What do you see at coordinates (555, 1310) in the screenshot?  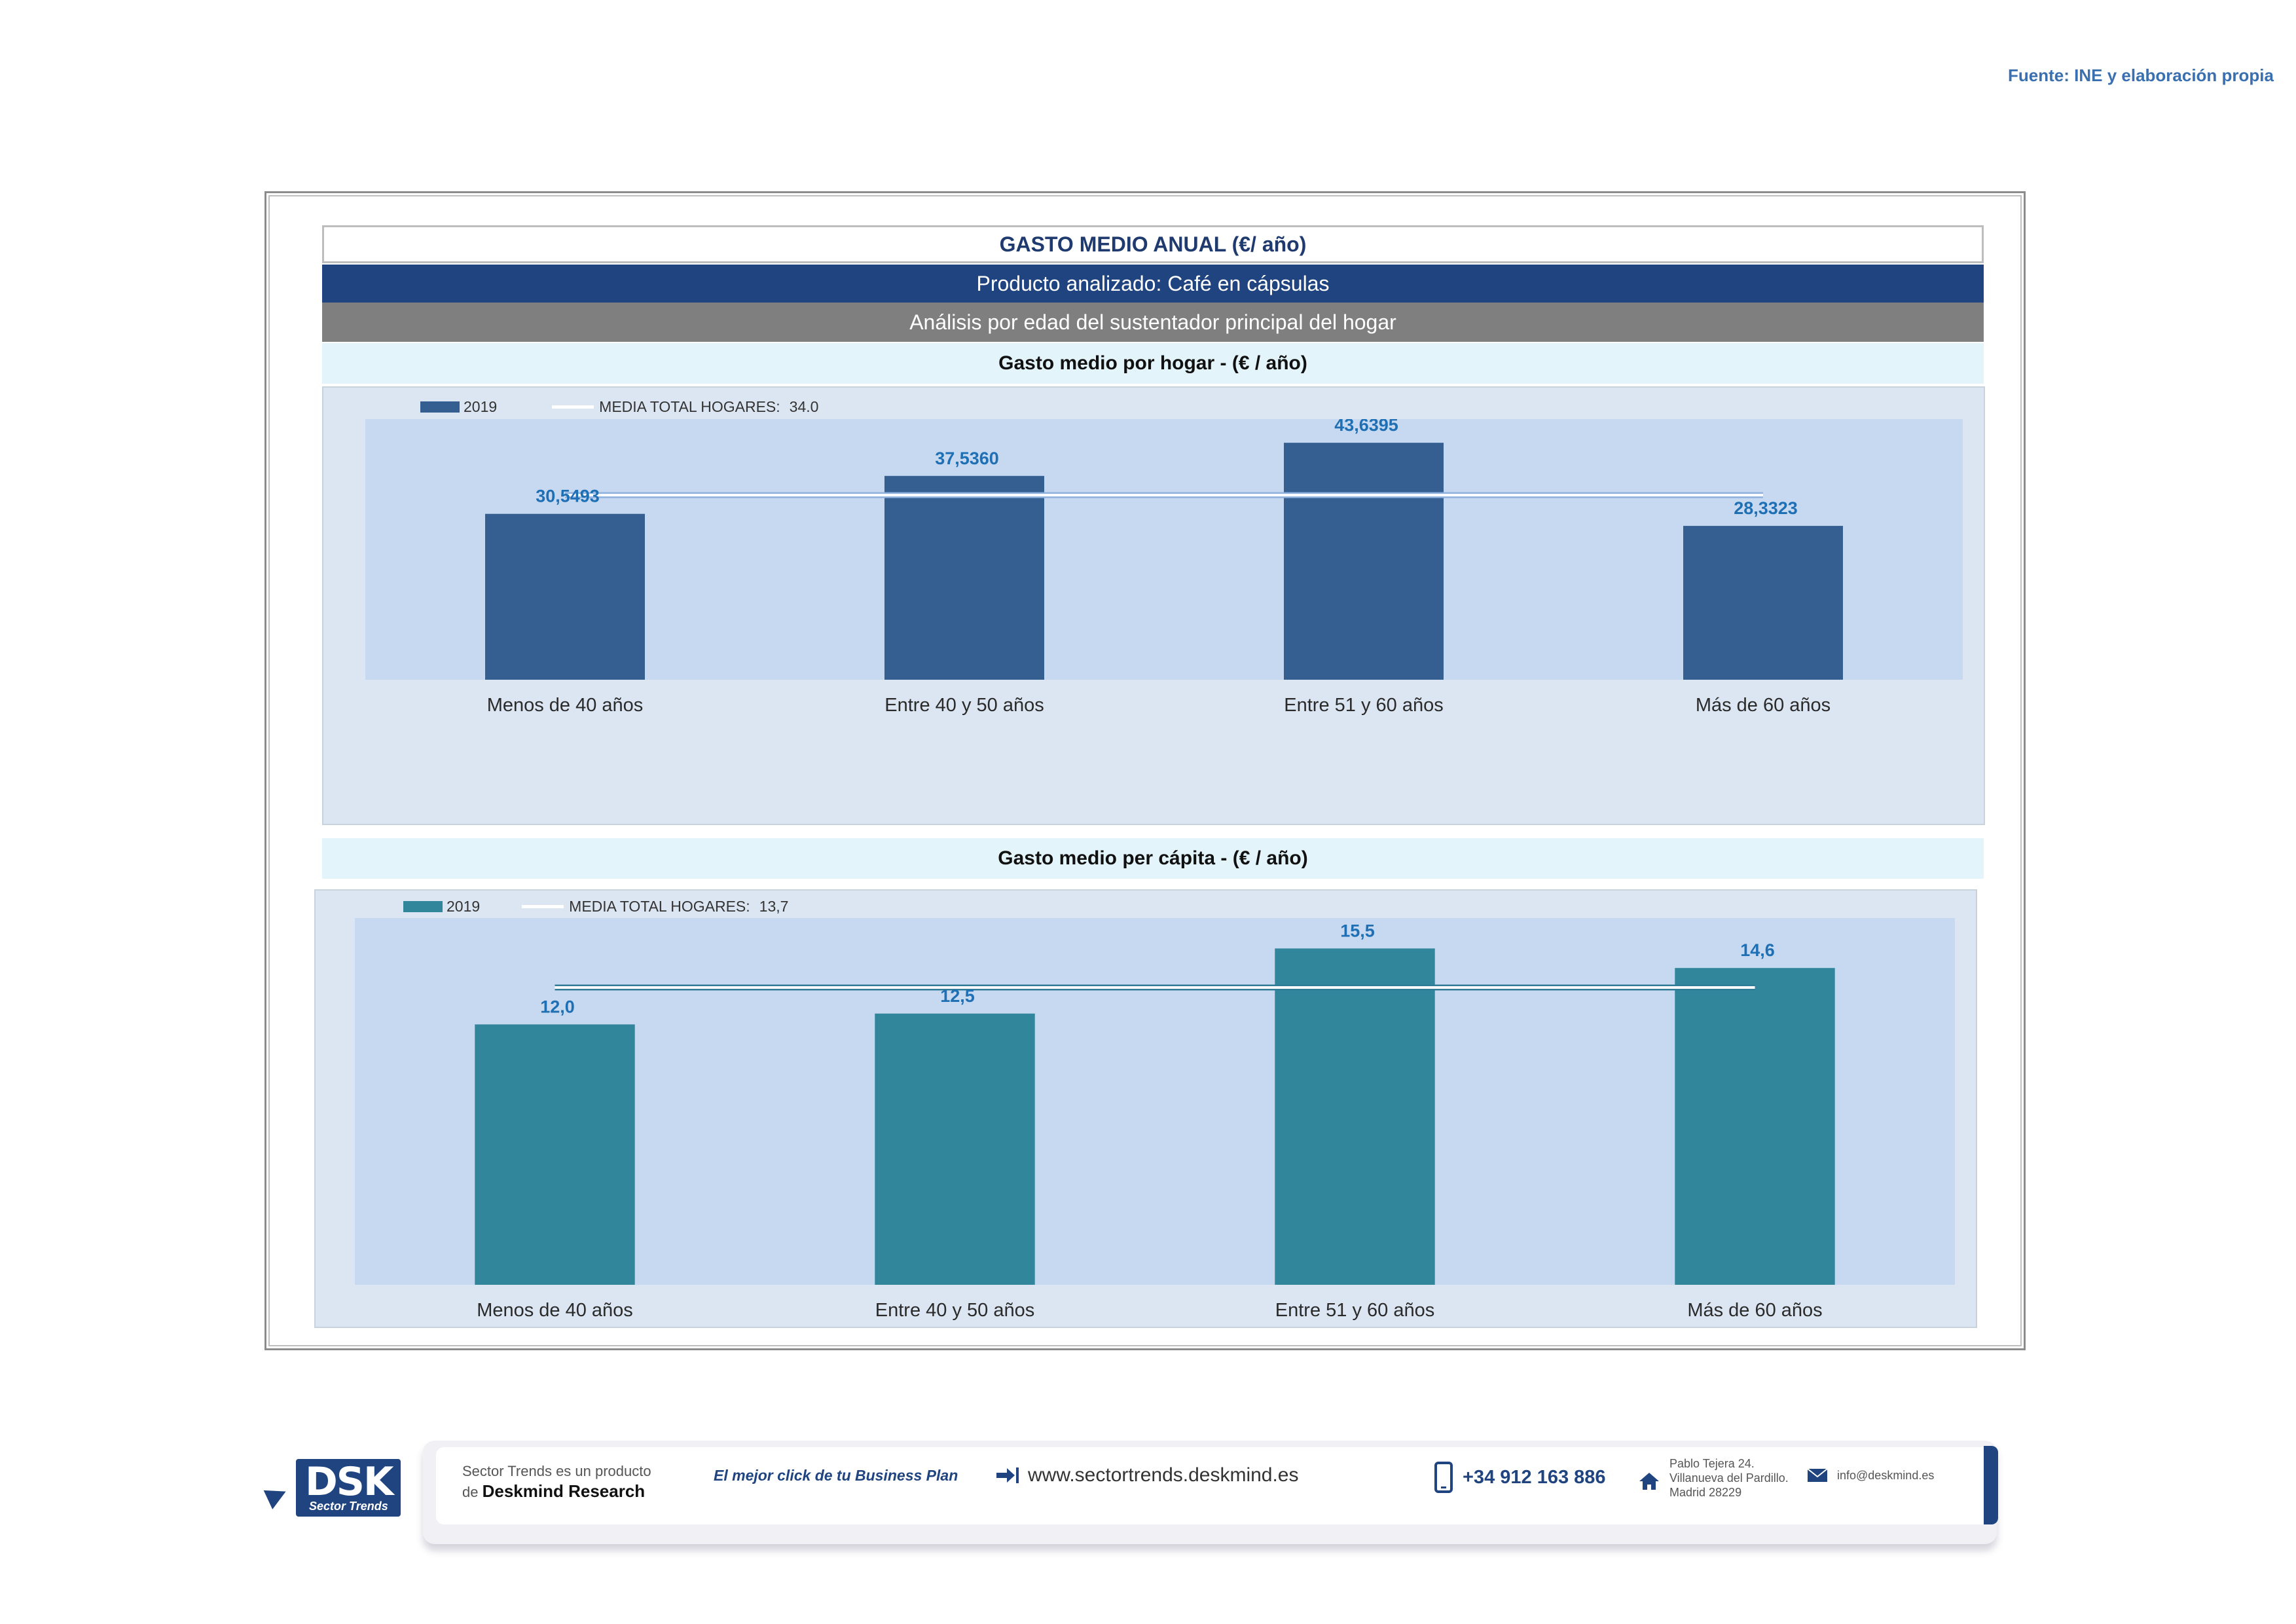 I see `chart2-category-label: Menos de 40 años` at bounding box center [555, 1310].